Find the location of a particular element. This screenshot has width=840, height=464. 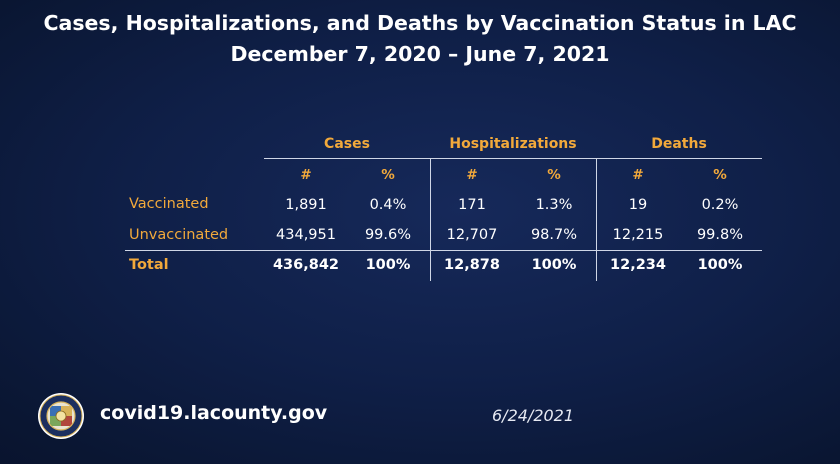

table-cell: 436,842 is located at coordinates (306, 265).